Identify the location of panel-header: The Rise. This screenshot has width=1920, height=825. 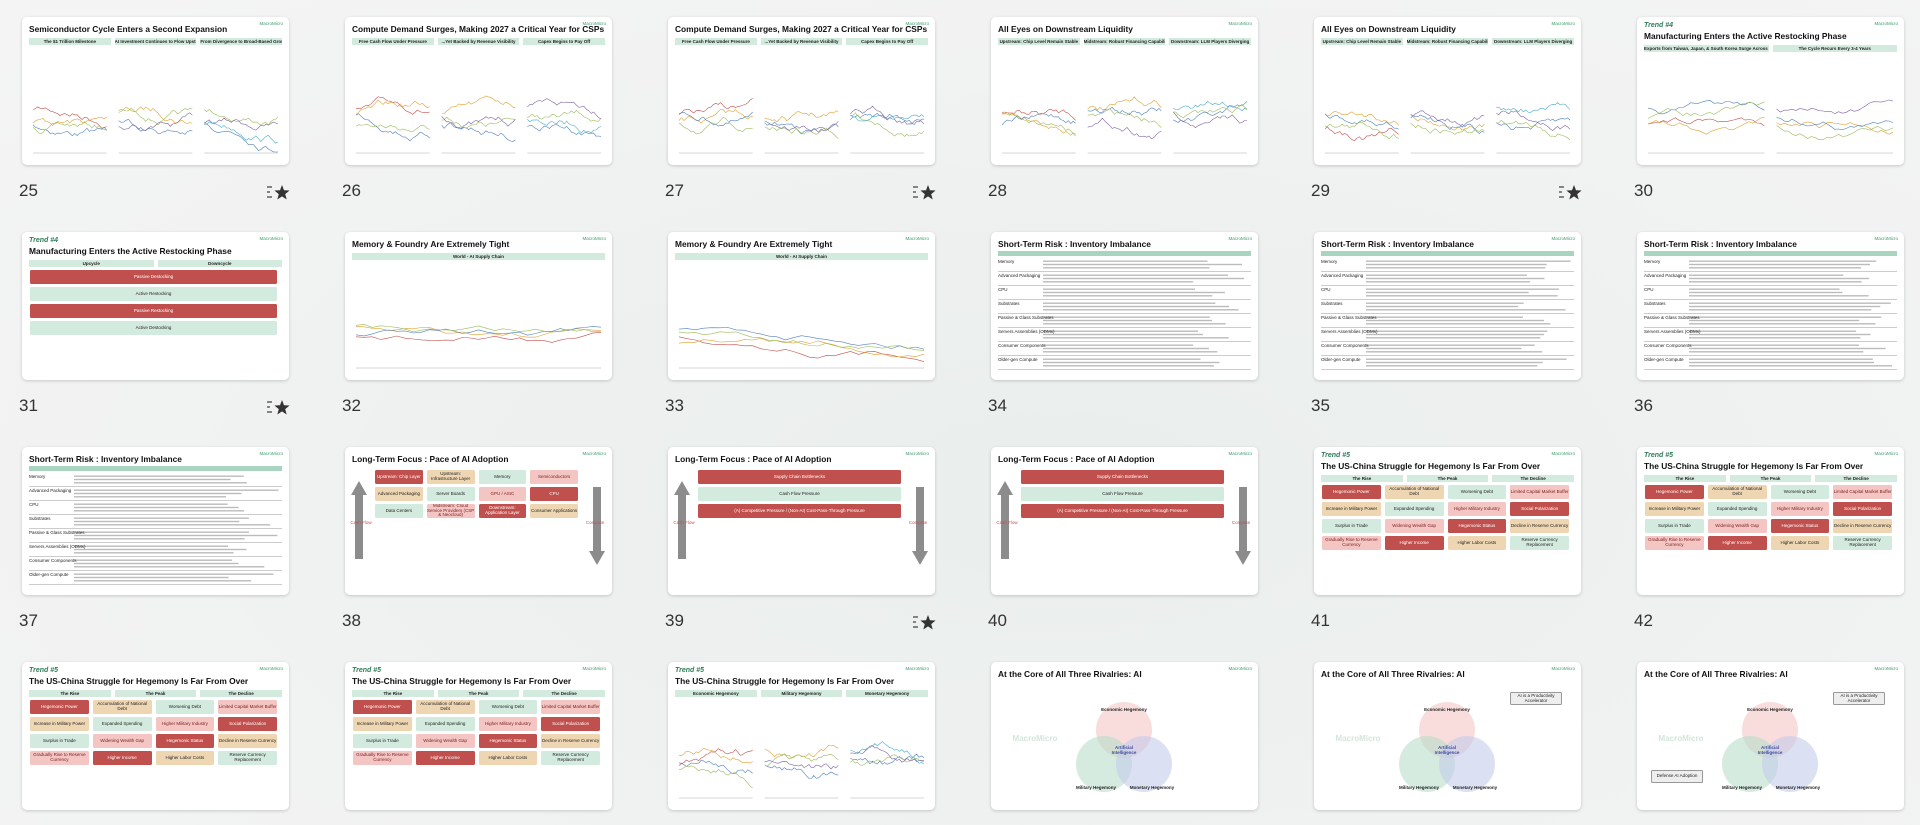
(70, 693).